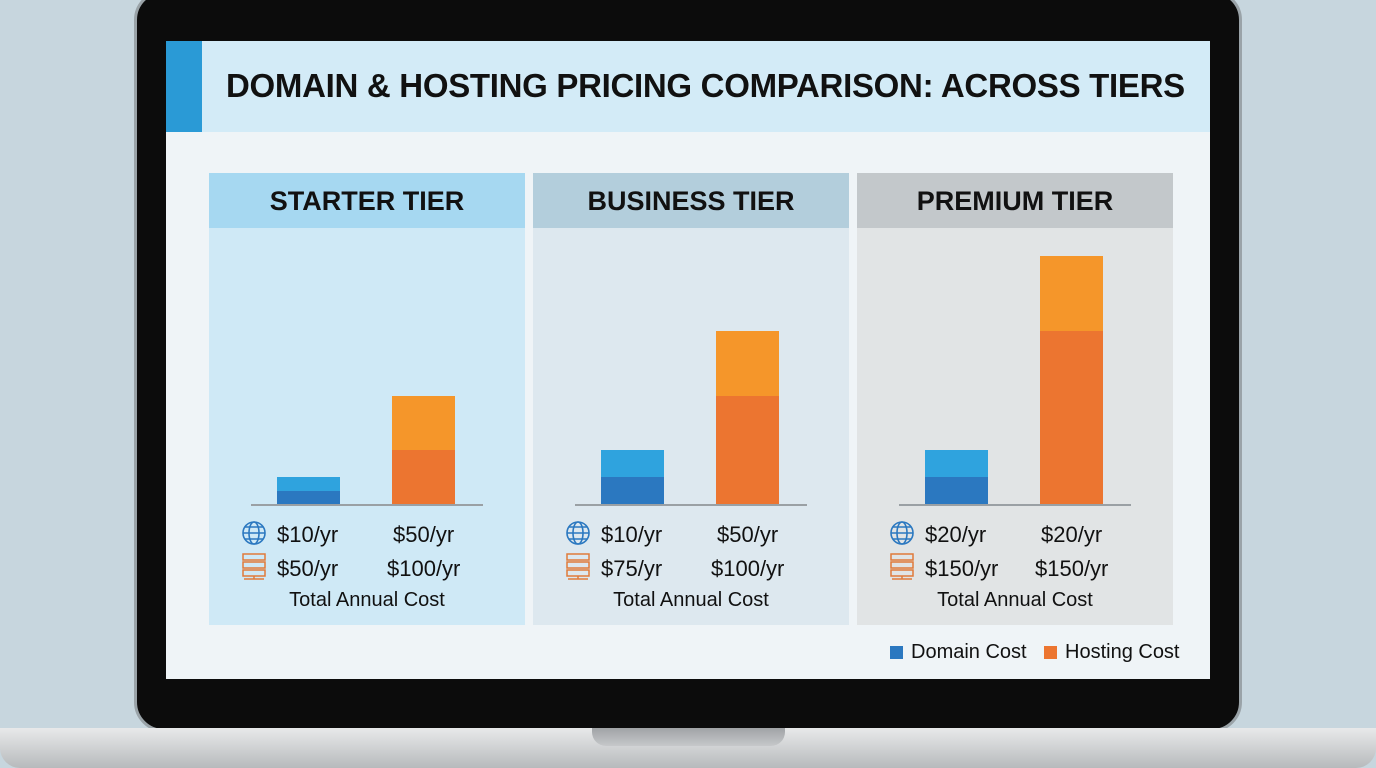 The width and height of the screenshot is (1376, 768). Describe the element at coordinates (896, 652) in the screenshot. I see `legend-swatch-domain` at that location.